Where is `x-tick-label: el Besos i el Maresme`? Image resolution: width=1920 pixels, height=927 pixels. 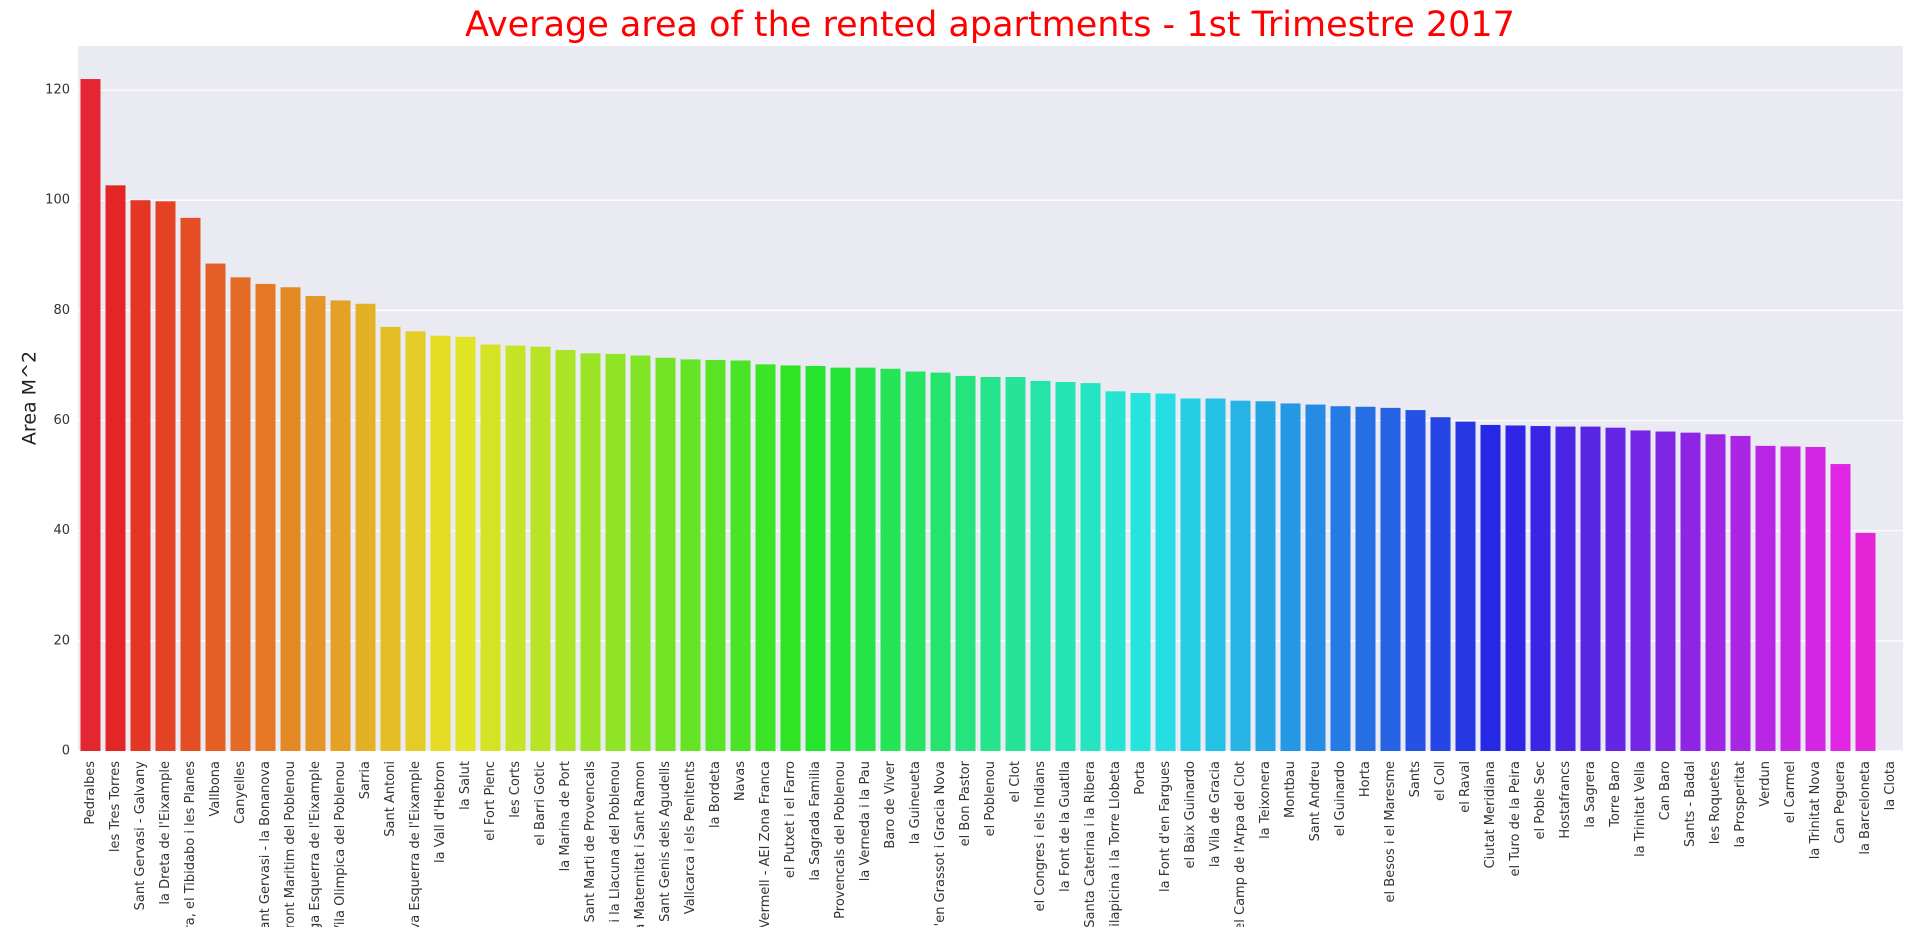 x-tick-label: el Besos i el Maresme is located at coordinates (1390, 831).